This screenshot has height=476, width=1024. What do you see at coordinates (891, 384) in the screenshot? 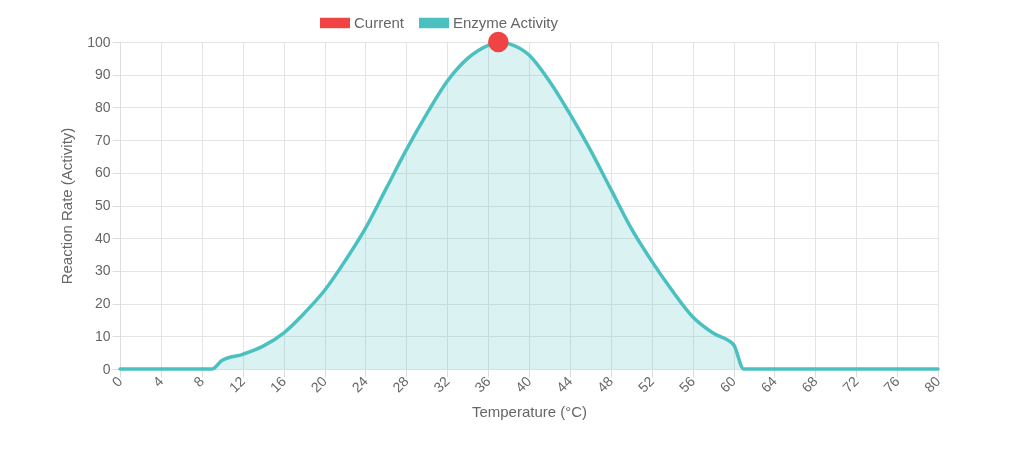
I see `x-tick-label: 76` at bounding box center [891, 384].